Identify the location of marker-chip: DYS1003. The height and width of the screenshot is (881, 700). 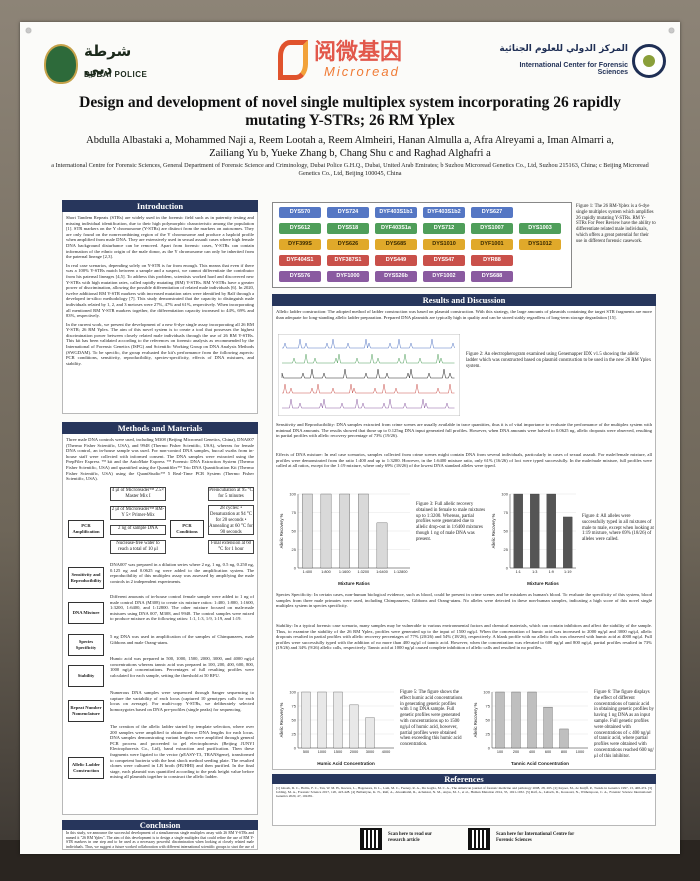
(540, 228).